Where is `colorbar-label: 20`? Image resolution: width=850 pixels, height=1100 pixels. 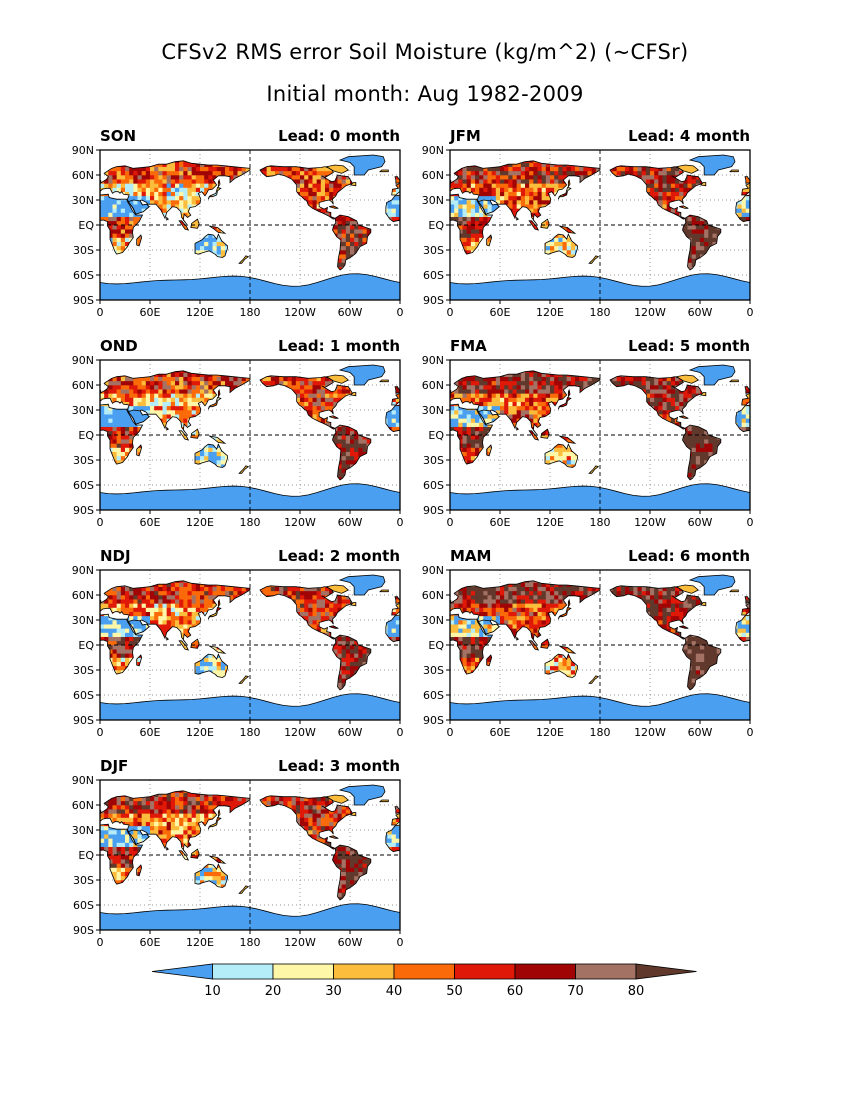
colorbar-label: 20 is located at coordinates (273, 991).